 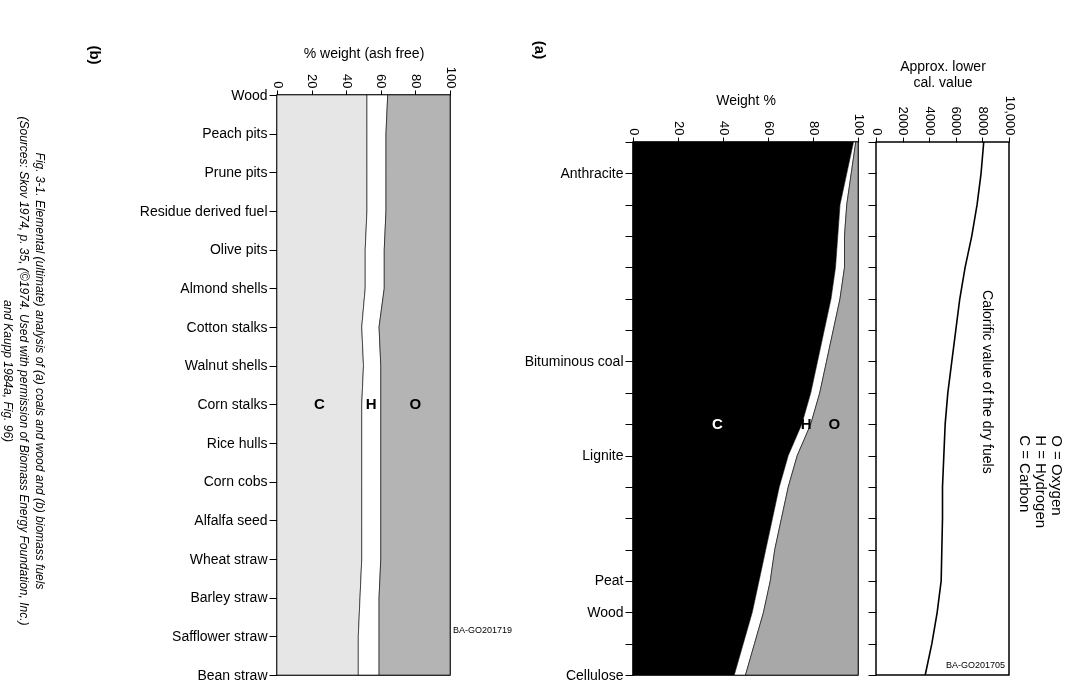 What do you see at coordinates (227, 326) in the screenshot?
I see `y-tick-label: Cotton stalks` at bounding box center [227, 326].